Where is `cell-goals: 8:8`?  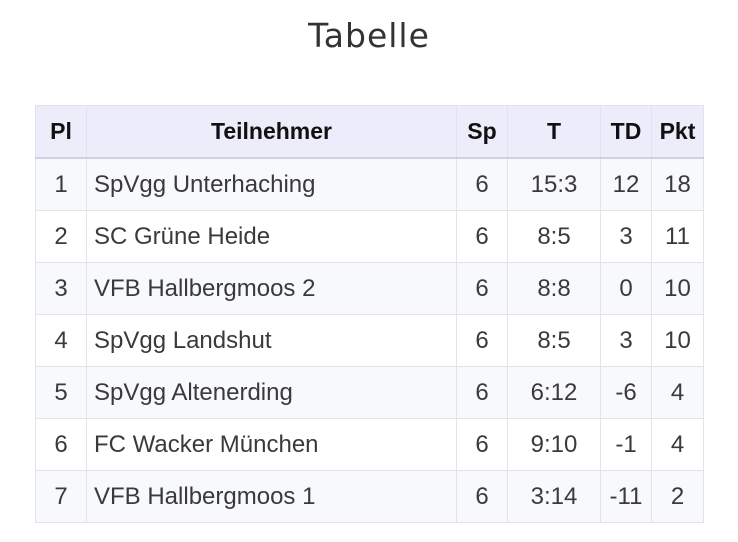 cell-goals: 8:8 is located at coordinates (554, 288).